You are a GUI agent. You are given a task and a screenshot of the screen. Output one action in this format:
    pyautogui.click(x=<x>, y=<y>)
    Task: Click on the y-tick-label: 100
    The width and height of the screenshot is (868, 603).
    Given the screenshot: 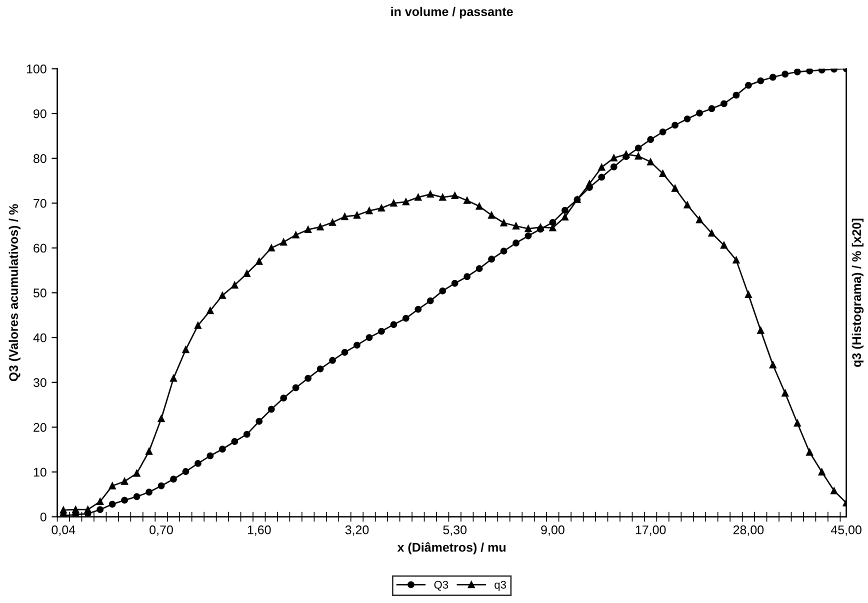 What is the action you would take?
    pyautogui.click(x=36, y=69)
    